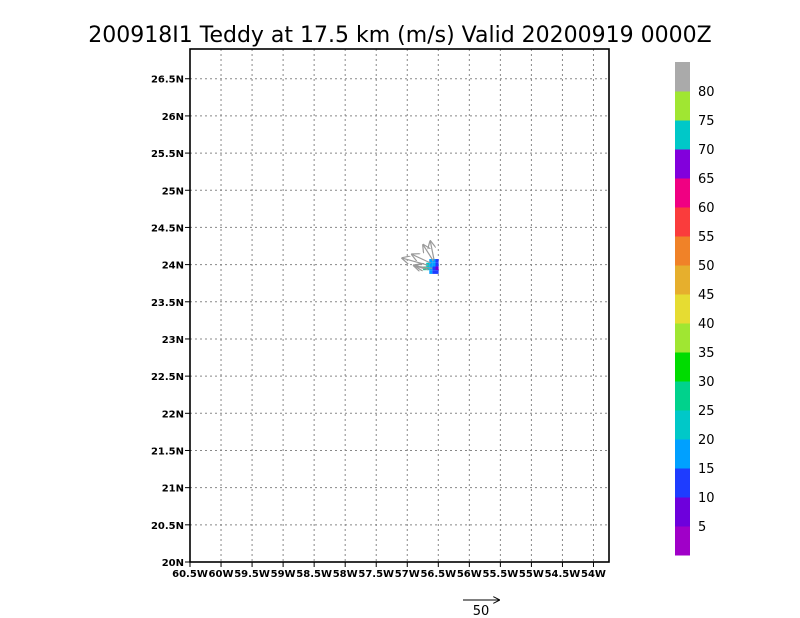 The height and width of the screenshot is (618, 800). What do you see at coordinates (702, 527) in the screenshot?
I see `colorbar-label: 5` at bounding box center [702, 527].